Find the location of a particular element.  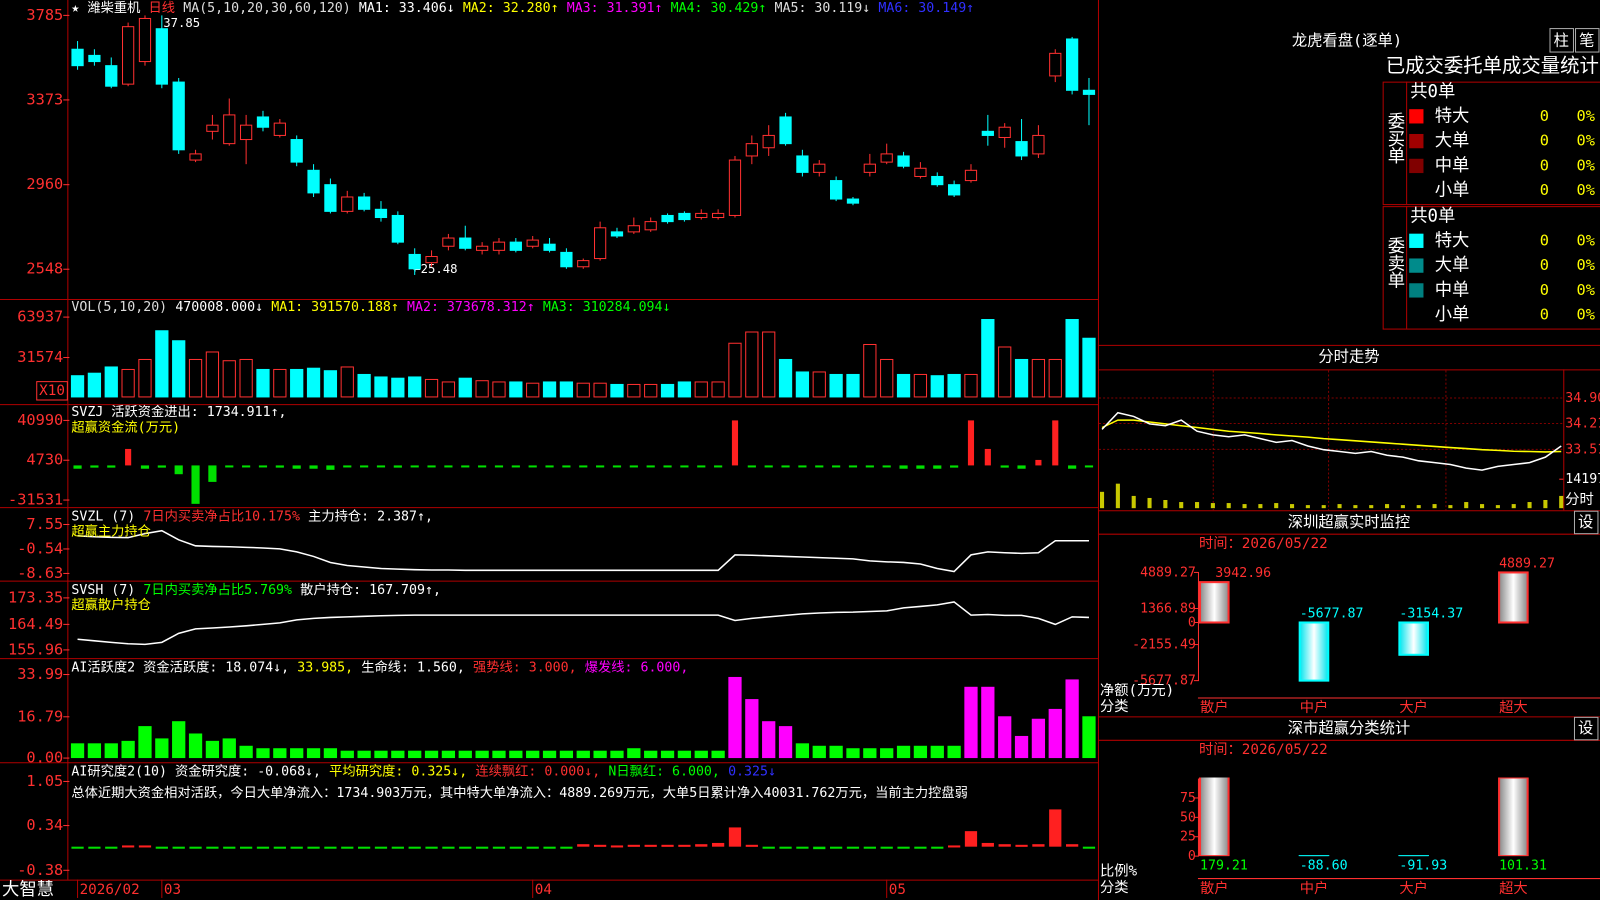

panel-title: SVSH (7) 7日内买卖净占比5.769% 散户持仓: 167.709↑, is located at coordinates (255, 589).